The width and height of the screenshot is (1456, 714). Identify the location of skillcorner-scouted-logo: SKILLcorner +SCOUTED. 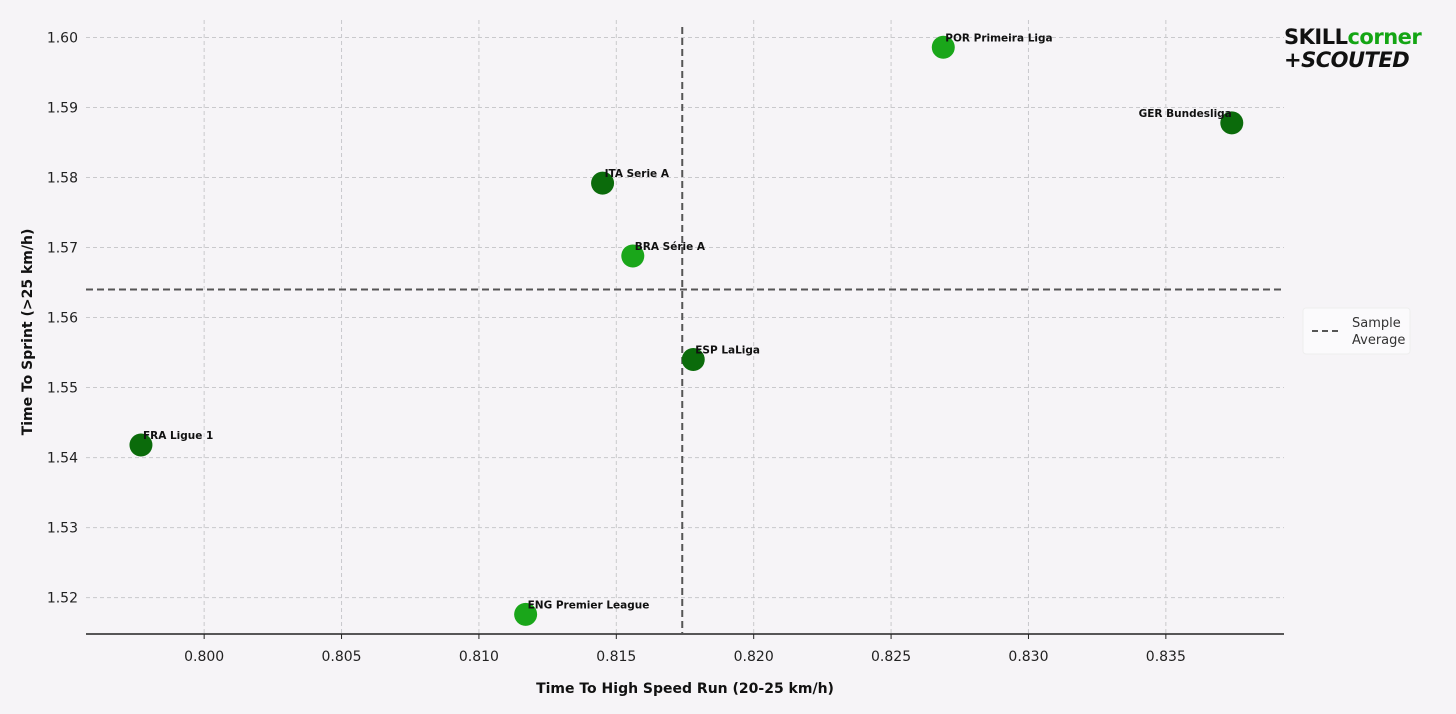
(1353, 48).